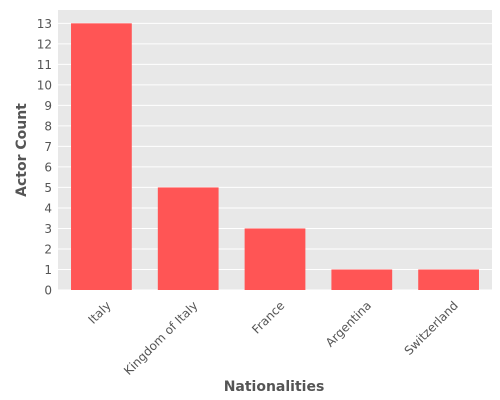  What do you see at coordinates (275, 259) in the screenshot?
I see `bar-france` at bounding box center [275, 259].